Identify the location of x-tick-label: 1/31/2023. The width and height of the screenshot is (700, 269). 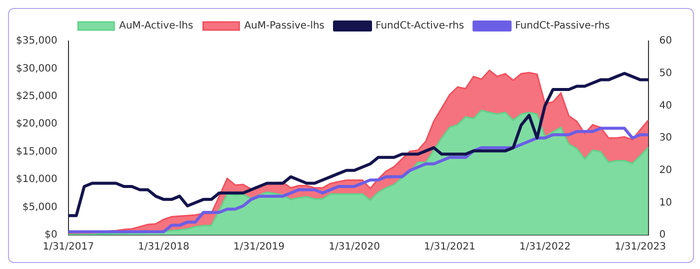
(640, 247).